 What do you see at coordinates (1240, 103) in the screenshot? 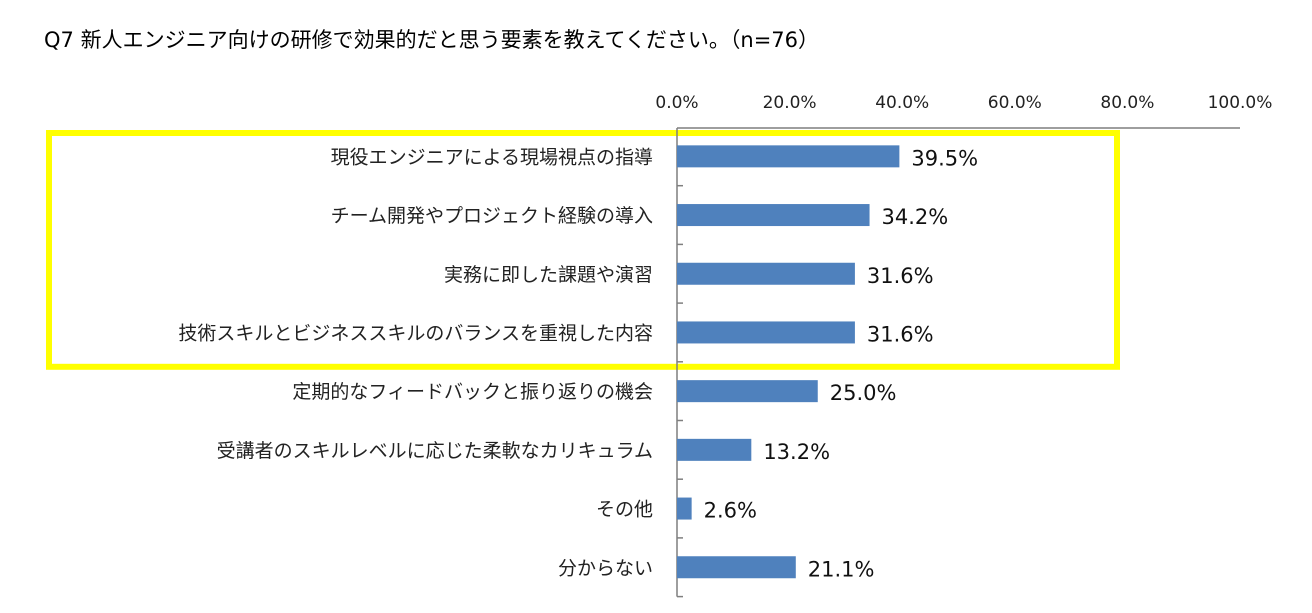
I see `x-tick-label: 100.0%` at bounding box center [1240, 103].